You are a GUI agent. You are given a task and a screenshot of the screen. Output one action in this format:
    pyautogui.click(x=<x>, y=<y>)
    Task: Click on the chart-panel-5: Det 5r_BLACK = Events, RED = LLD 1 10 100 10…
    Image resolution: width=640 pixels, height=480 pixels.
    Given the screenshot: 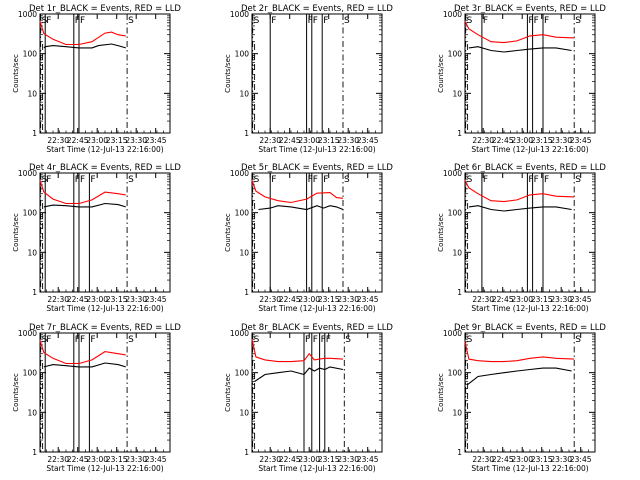 What is the action you would take?
    pyautogui.click(x=308, y=238)
    